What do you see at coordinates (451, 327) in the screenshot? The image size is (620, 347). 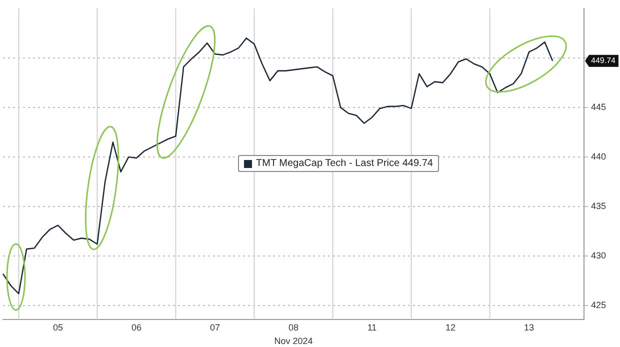 I see `x-tick-label: 12` at bounding box center [451, 327].